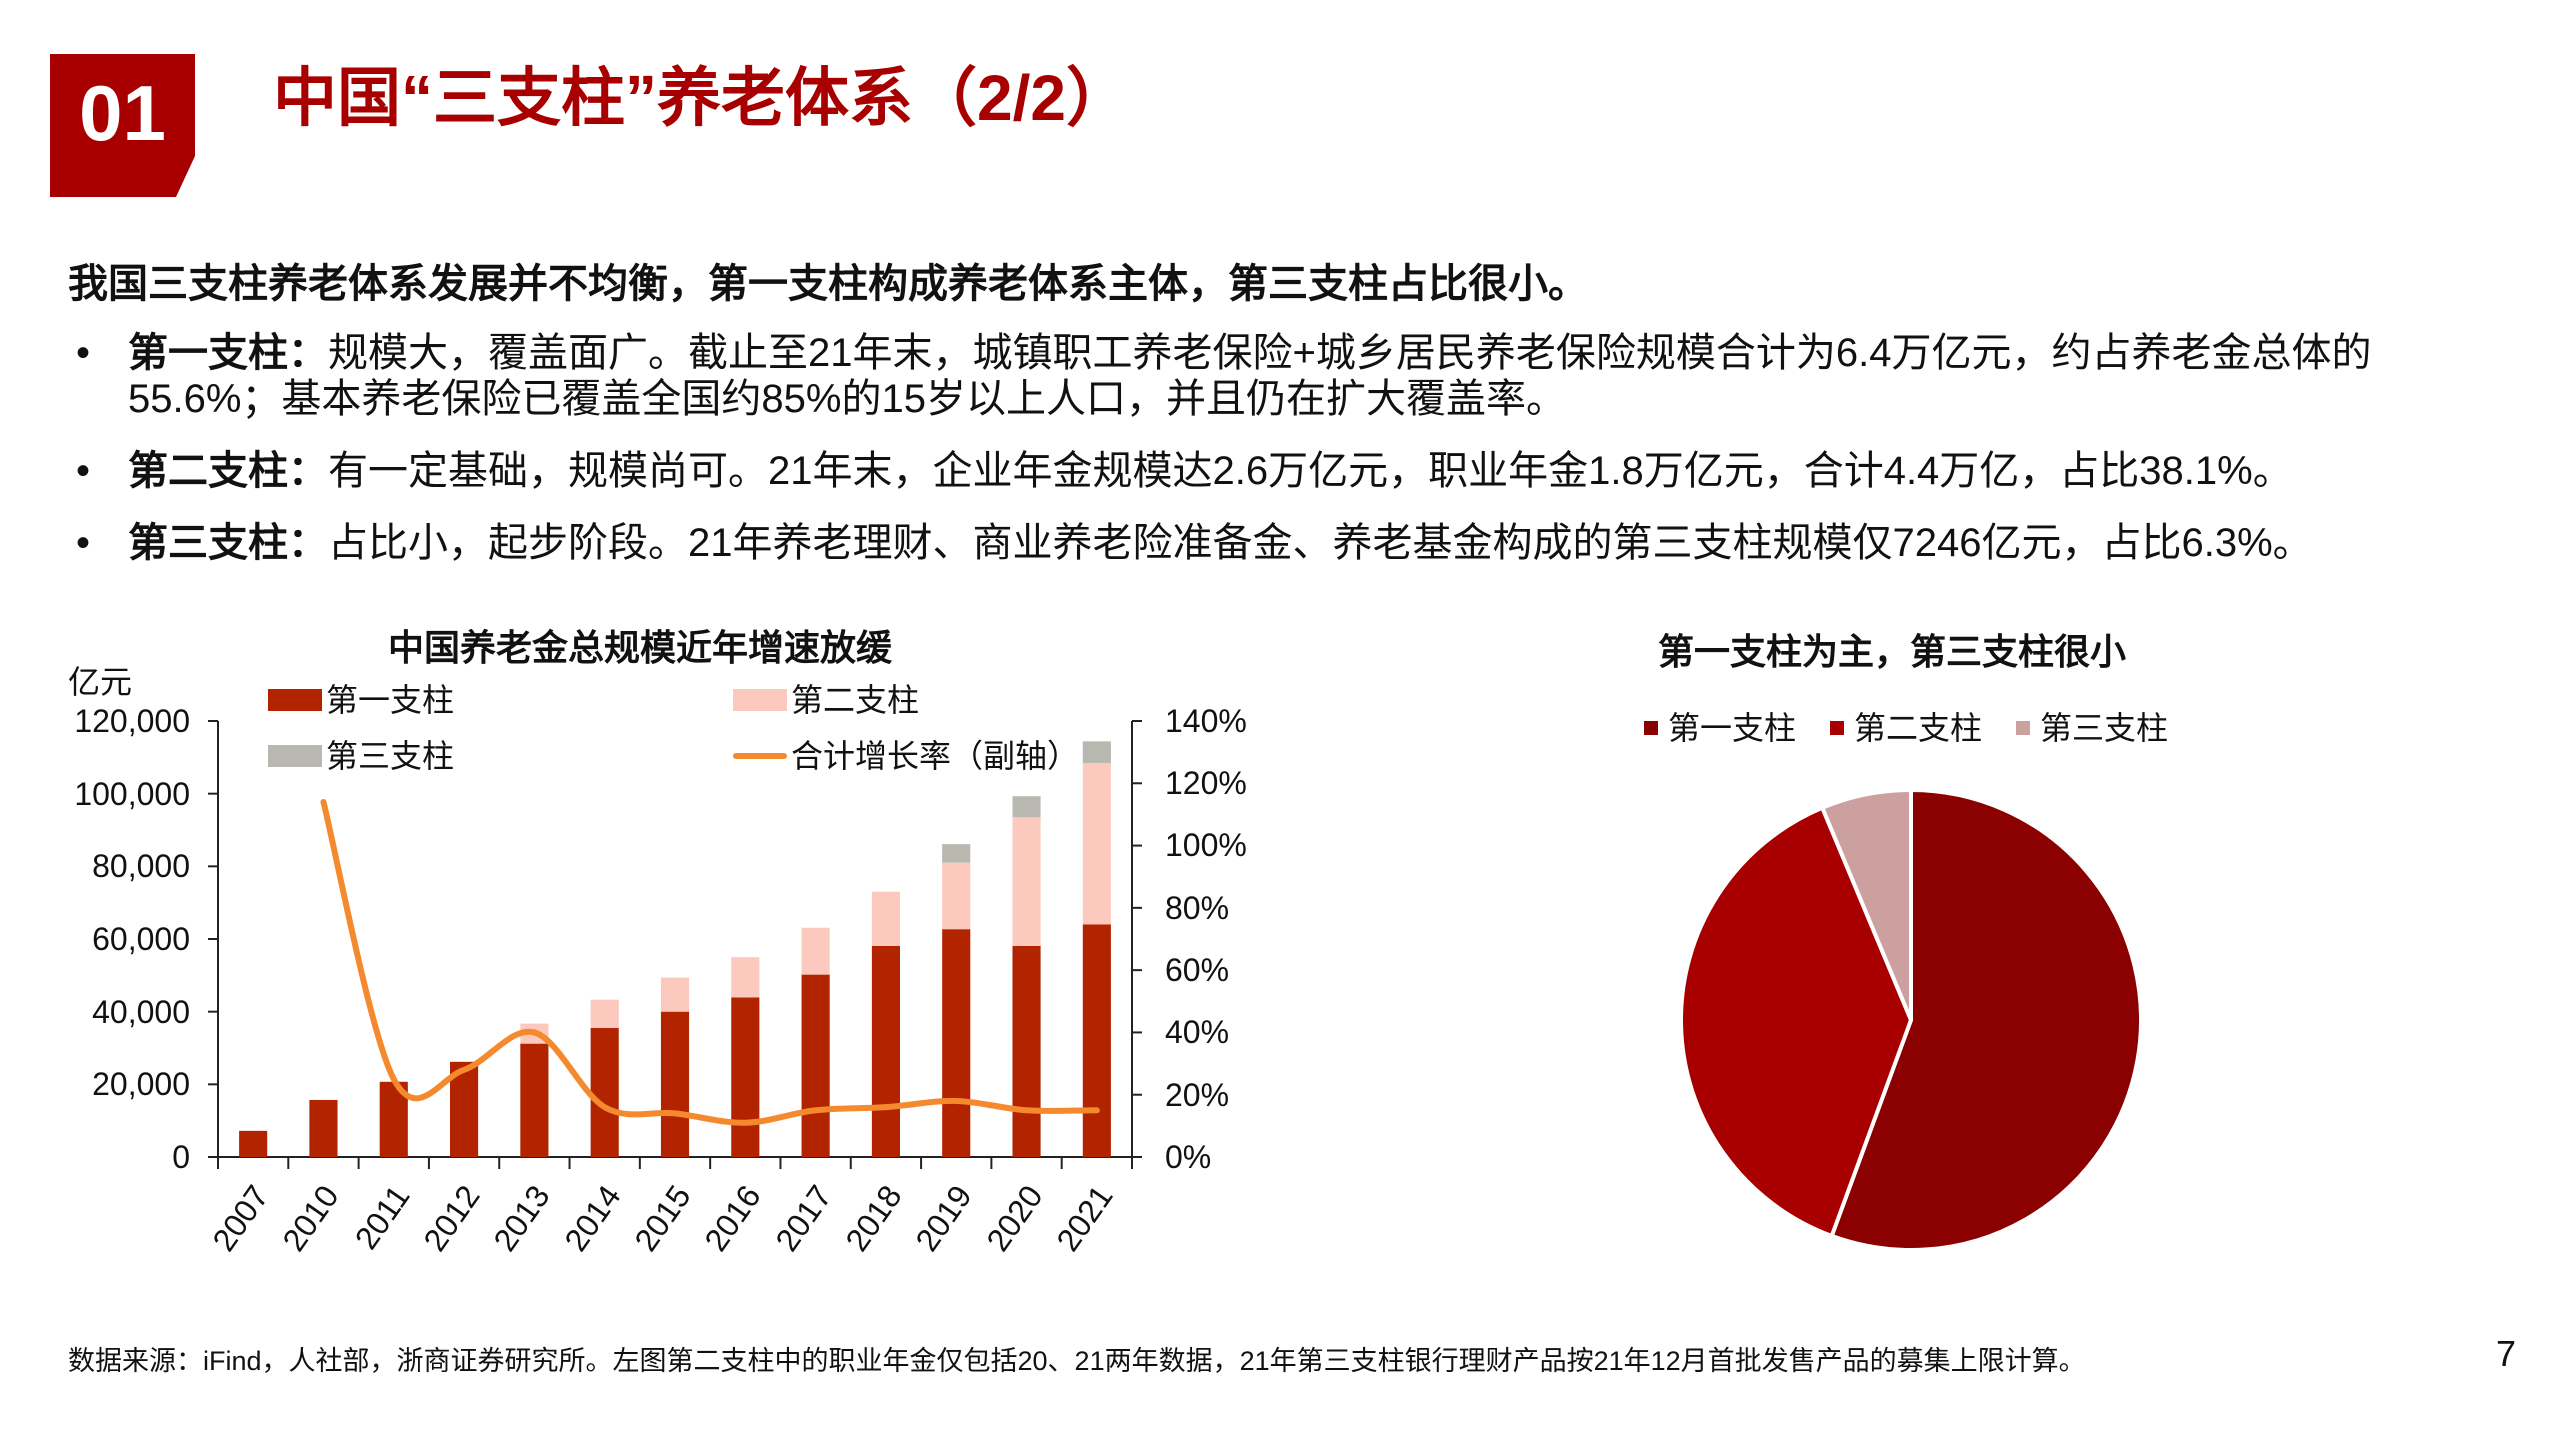 The image size is (2559, 1439). Describe the element at coordinates (1197, 1095) in the screenshot. I see `y2-tick: 20%` at that location.